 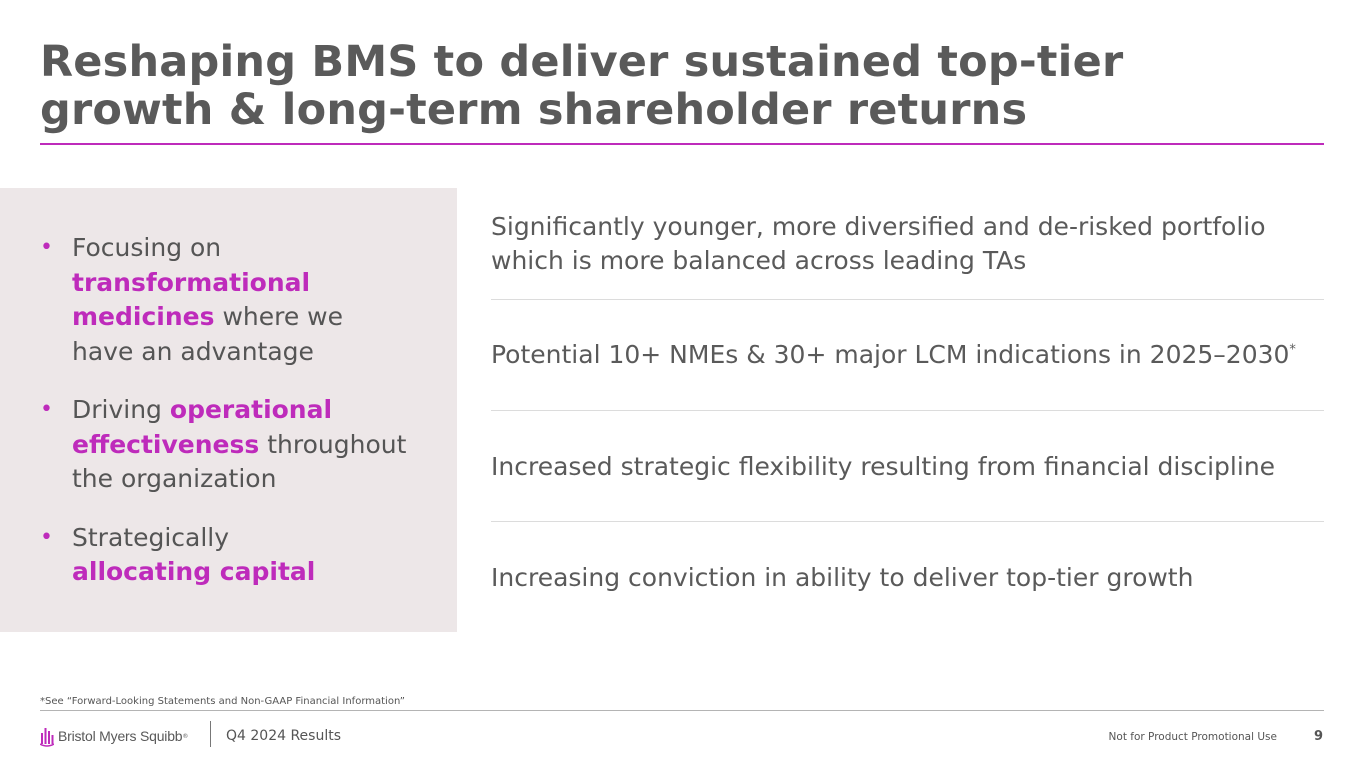 I want to click on bullet-highlight: allocating capital, so click(x=194, y=571).